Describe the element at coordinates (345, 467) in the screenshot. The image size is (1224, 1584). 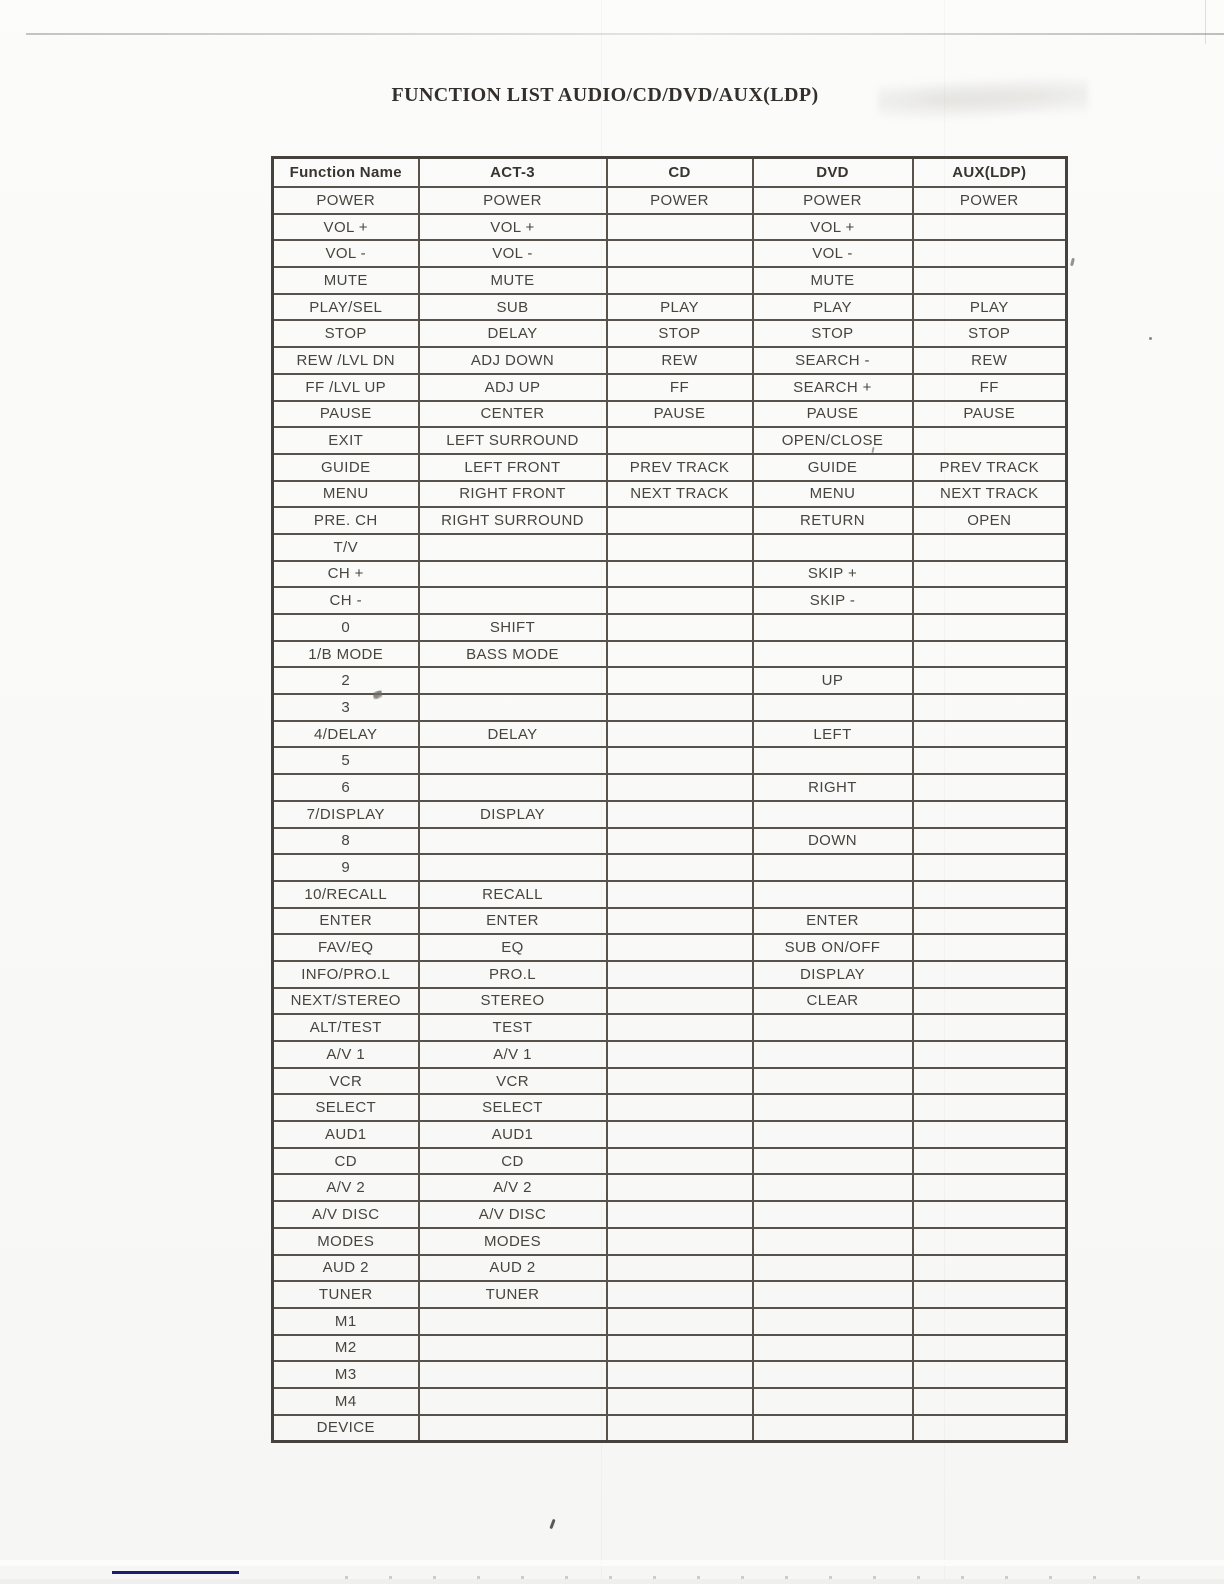
I see `table-cell: GUIDE` at that location.